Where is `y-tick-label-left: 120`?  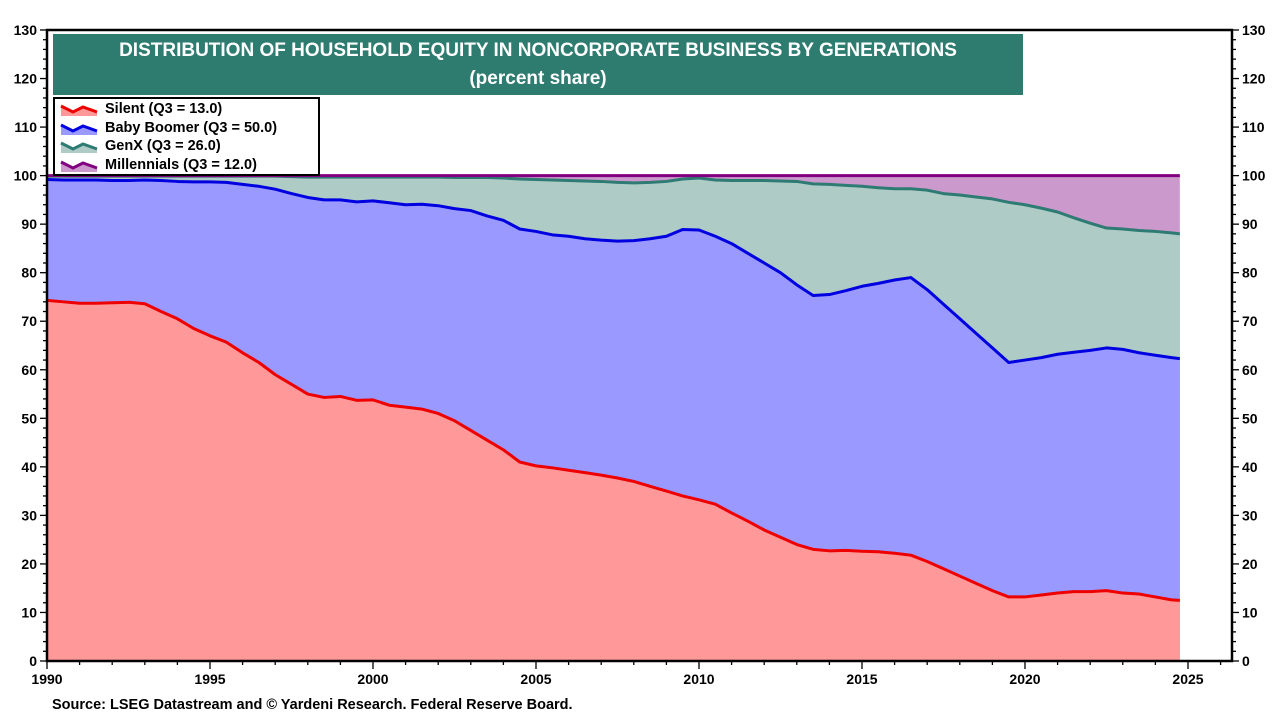 y-tick-label-left: 120 is located at coordinates (26, 79).